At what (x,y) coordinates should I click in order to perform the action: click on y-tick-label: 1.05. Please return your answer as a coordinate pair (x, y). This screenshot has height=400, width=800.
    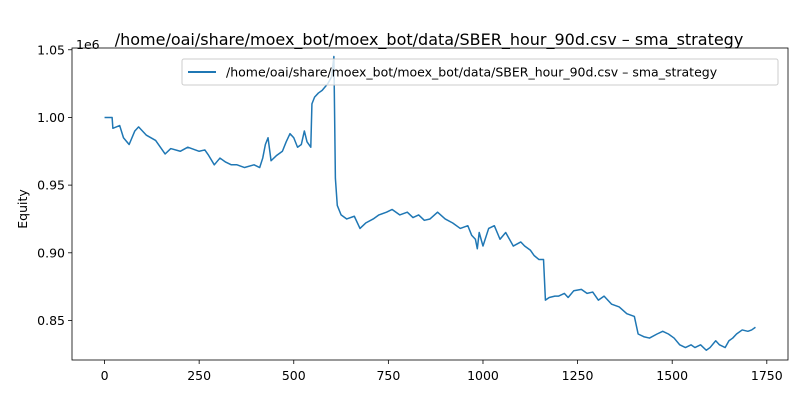
    Looking at the image, I should click on (51, 49).